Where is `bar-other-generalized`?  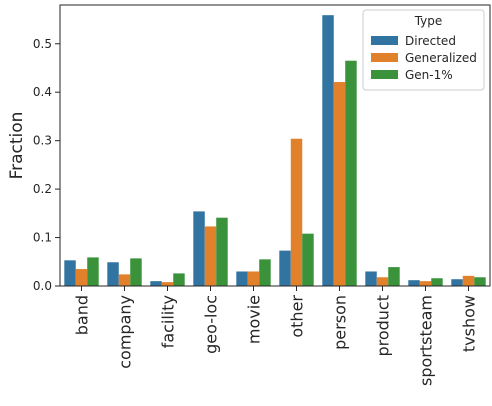
bar-other-generalized is located at coordinates (296, 212).